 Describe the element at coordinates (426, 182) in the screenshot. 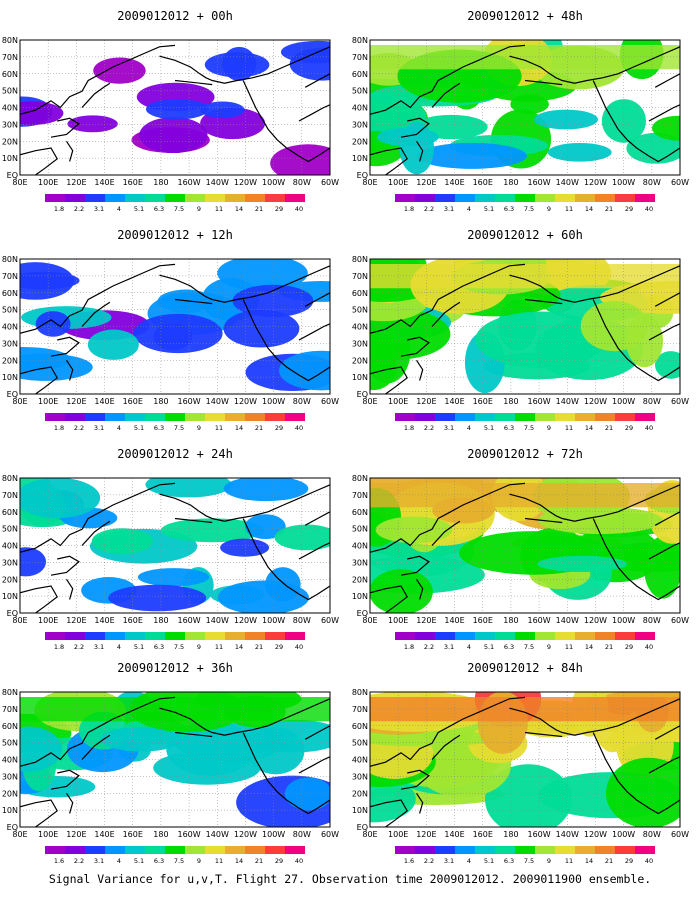

I see `lon-label: 120E` at that location.